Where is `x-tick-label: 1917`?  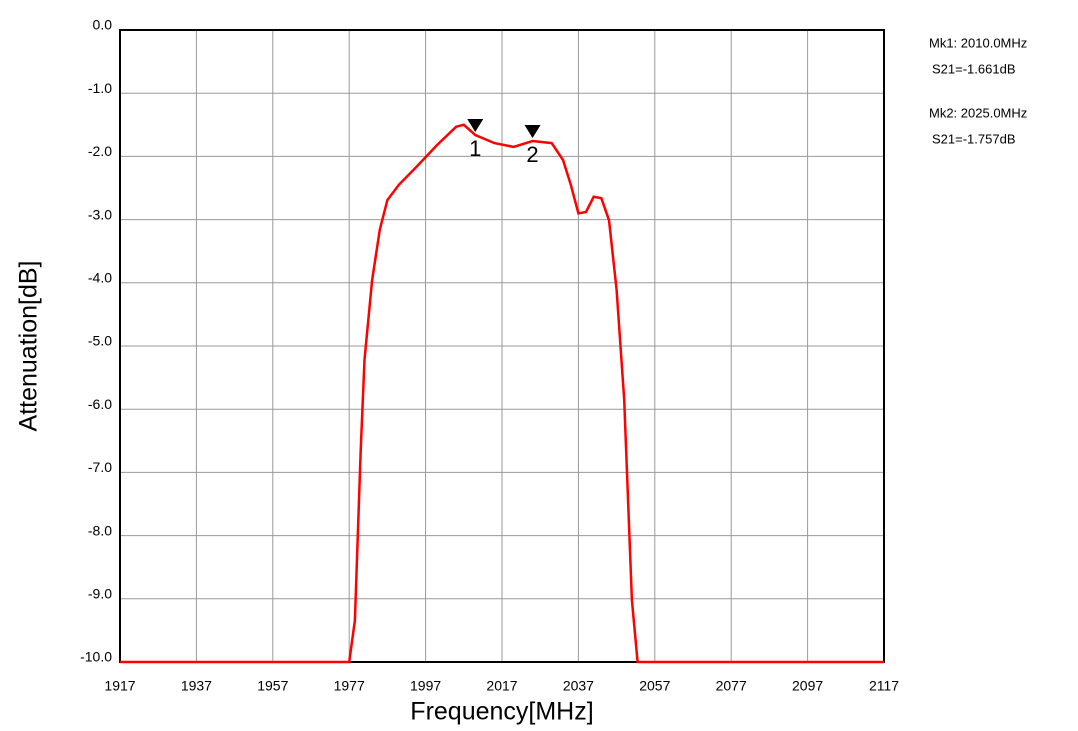
x-tick-label: 1917 is located at coordinates (119, 686).